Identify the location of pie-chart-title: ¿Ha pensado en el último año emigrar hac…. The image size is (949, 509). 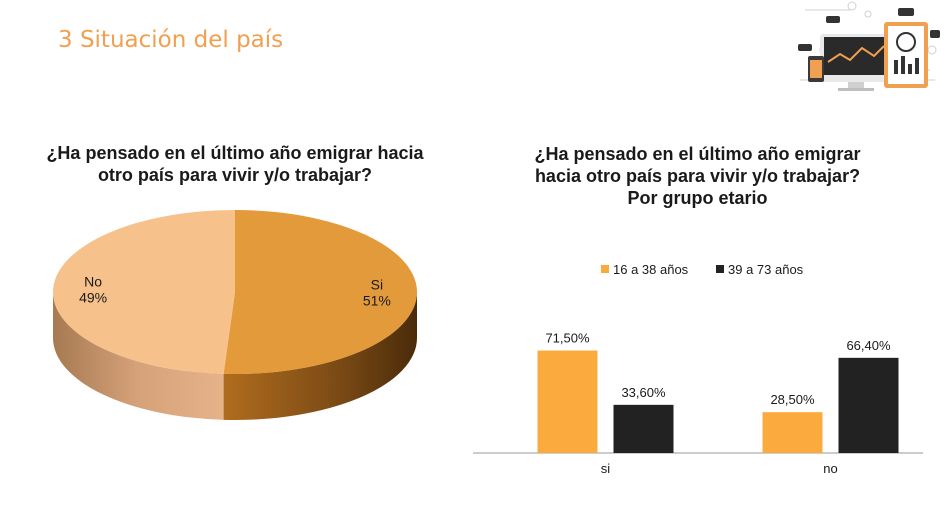
(235, 164).